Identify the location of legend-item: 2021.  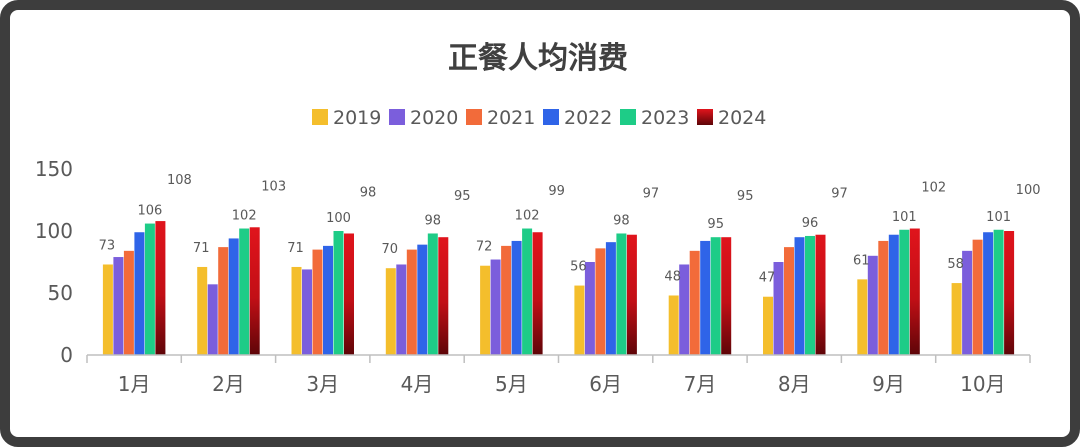
(500, 118).